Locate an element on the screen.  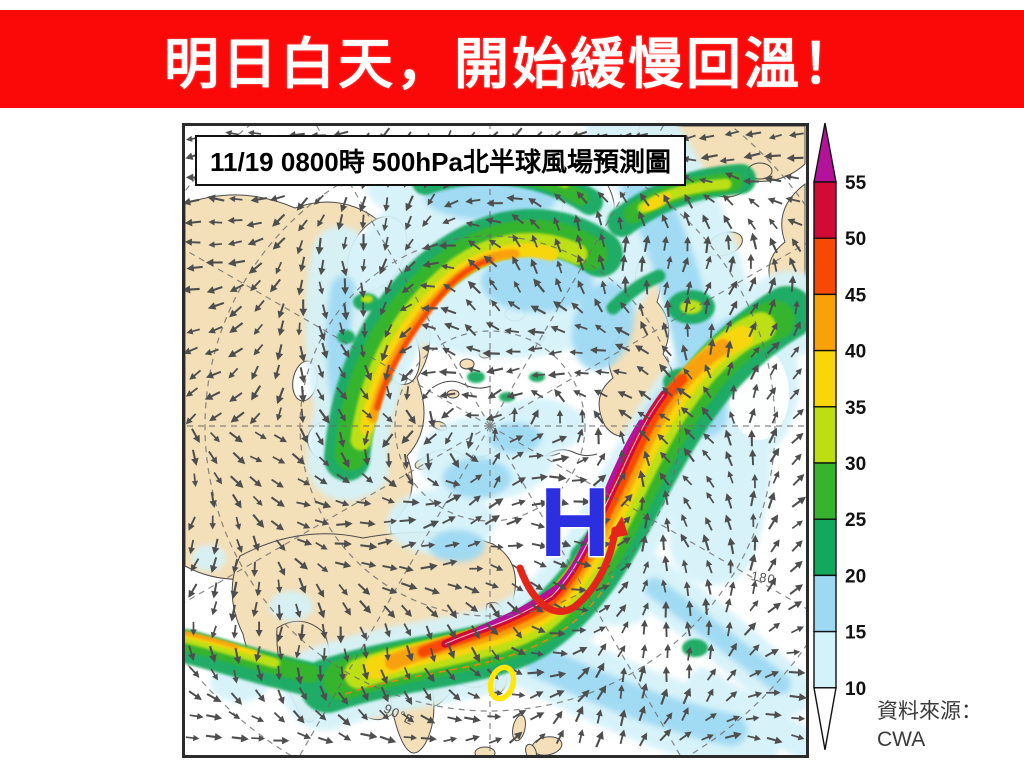
svg-text: 20 is located at coordinates (855, 576).